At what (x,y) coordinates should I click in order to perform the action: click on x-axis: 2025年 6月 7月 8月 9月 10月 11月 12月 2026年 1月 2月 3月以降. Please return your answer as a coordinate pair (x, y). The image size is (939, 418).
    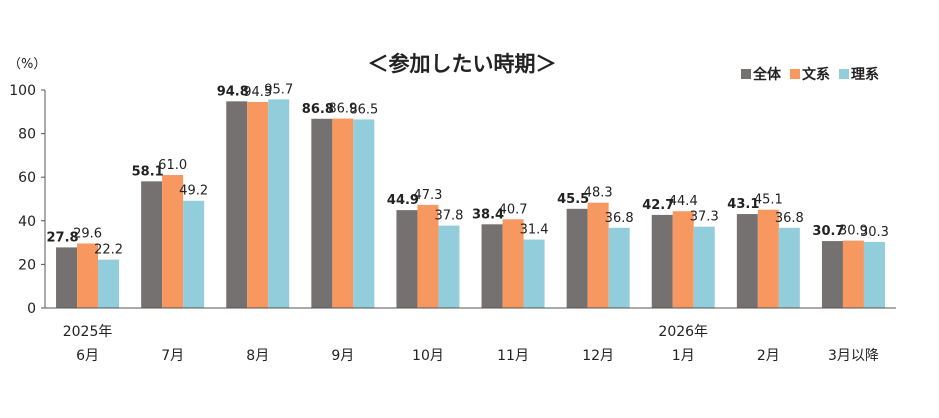
    Looking at the image, I should click on (470, 335).